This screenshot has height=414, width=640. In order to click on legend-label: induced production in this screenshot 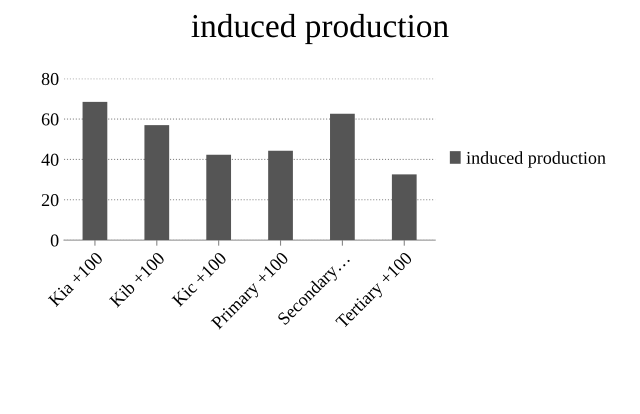, I will do `click(536, 159)`.